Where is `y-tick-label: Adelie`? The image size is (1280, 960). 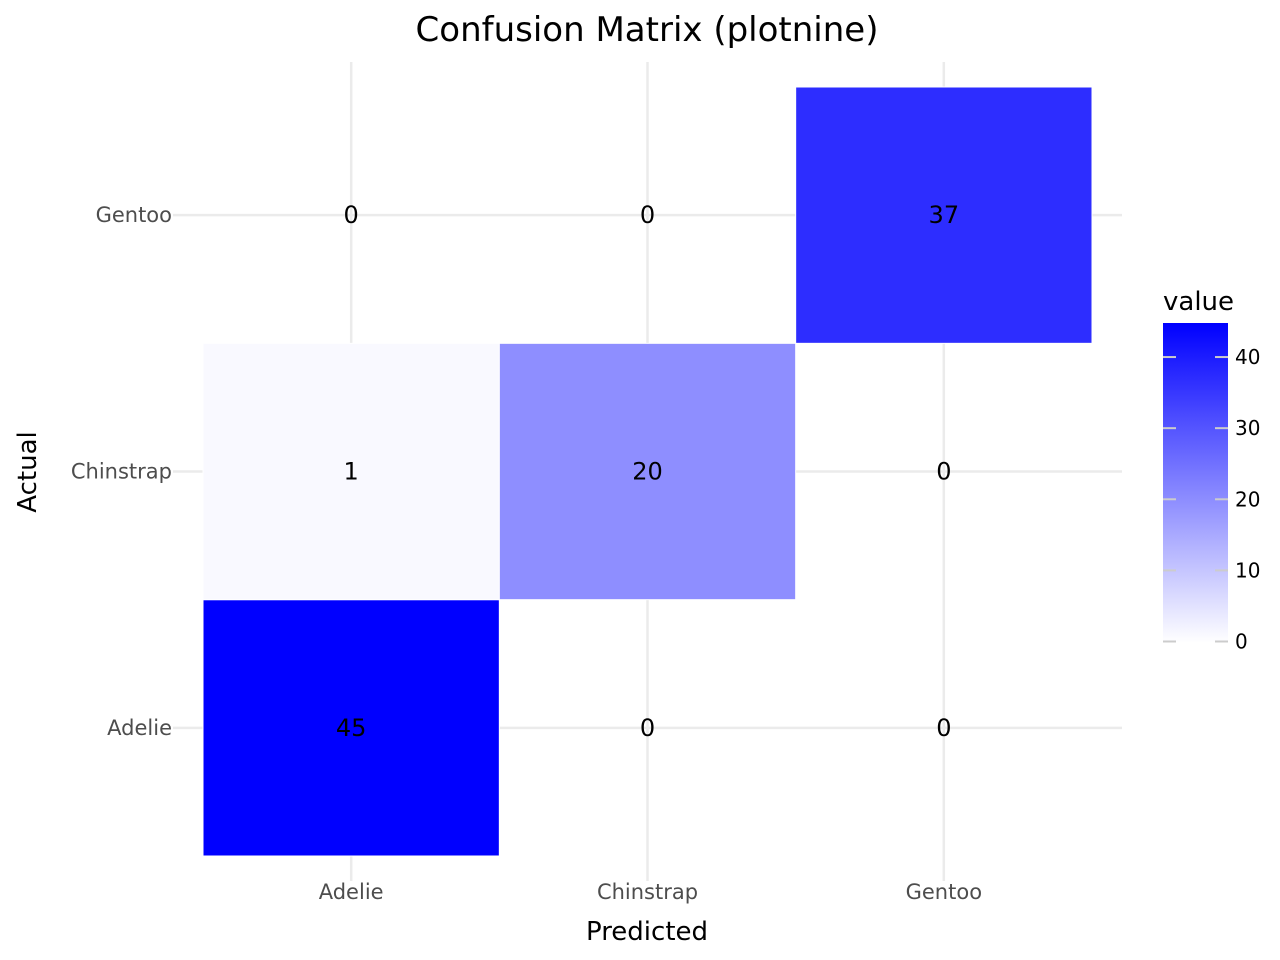 y-tick-label: Adelie is located at coordinates (139, 728).